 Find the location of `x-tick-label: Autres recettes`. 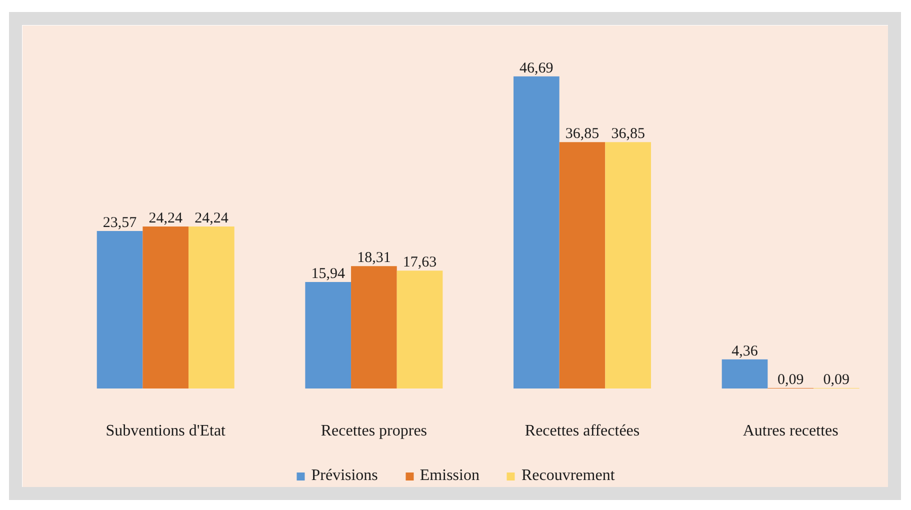

x-tick-label: Autres recettes is located at coordinates (790, 431).